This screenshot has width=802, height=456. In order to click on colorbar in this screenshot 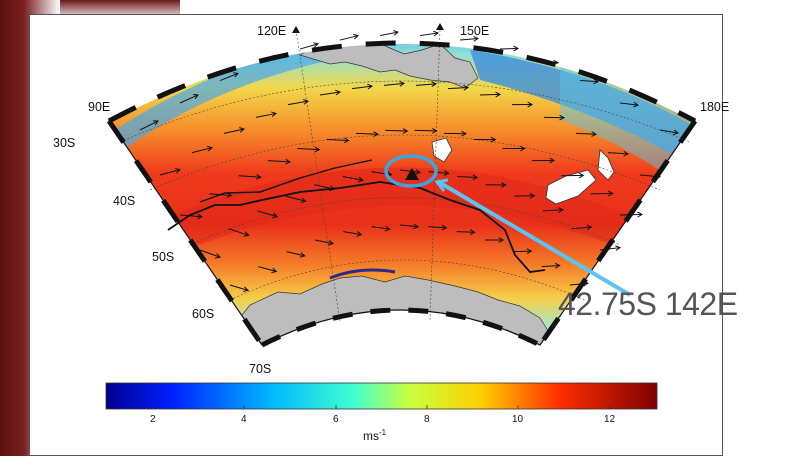, I will do `click(381, 396)`.